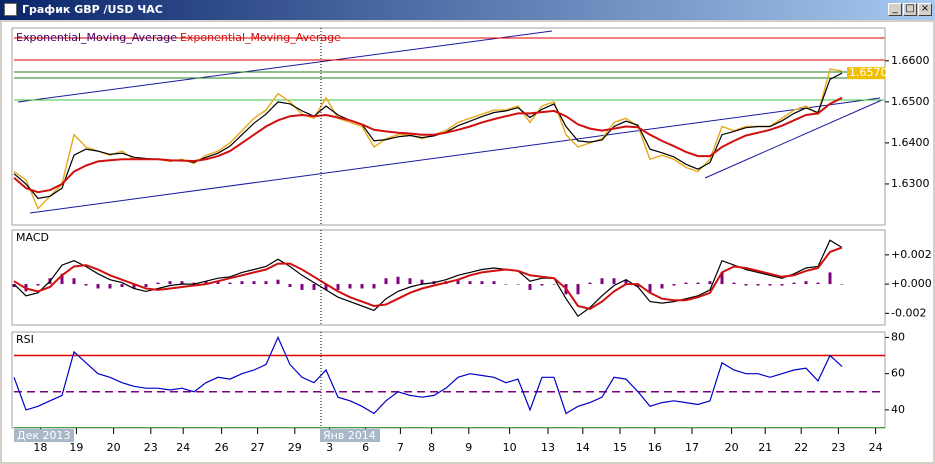 This screenshot has height=464, width=935. What do you see at coordinates (25, 339) in the screenshot?
I see `panel-title: RSI` at bounding box center [25, 339].